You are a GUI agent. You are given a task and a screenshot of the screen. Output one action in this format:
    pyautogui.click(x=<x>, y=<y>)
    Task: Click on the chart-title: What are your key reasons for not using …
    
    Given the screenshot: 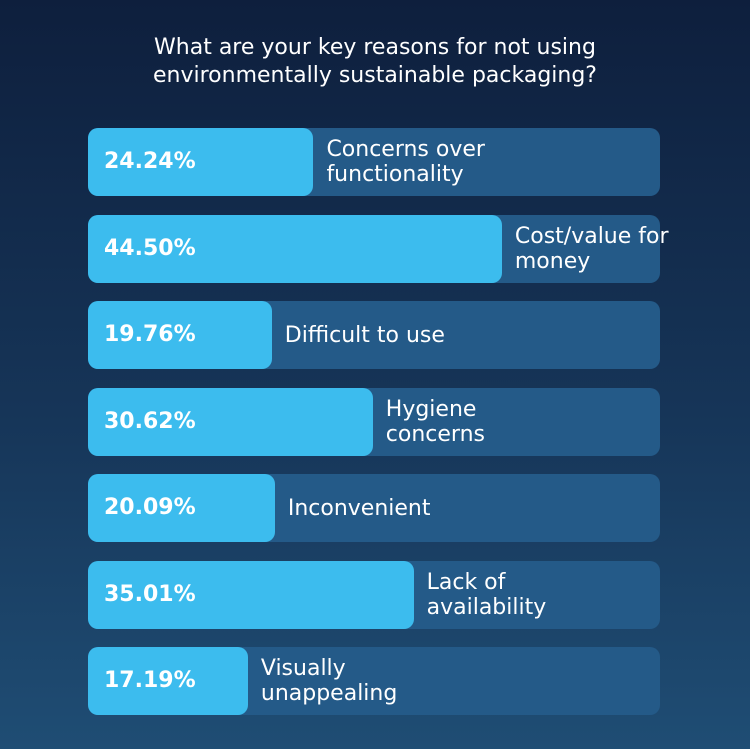 What is the action you would take?
    pyautogui.click(x=375, y=61)
    